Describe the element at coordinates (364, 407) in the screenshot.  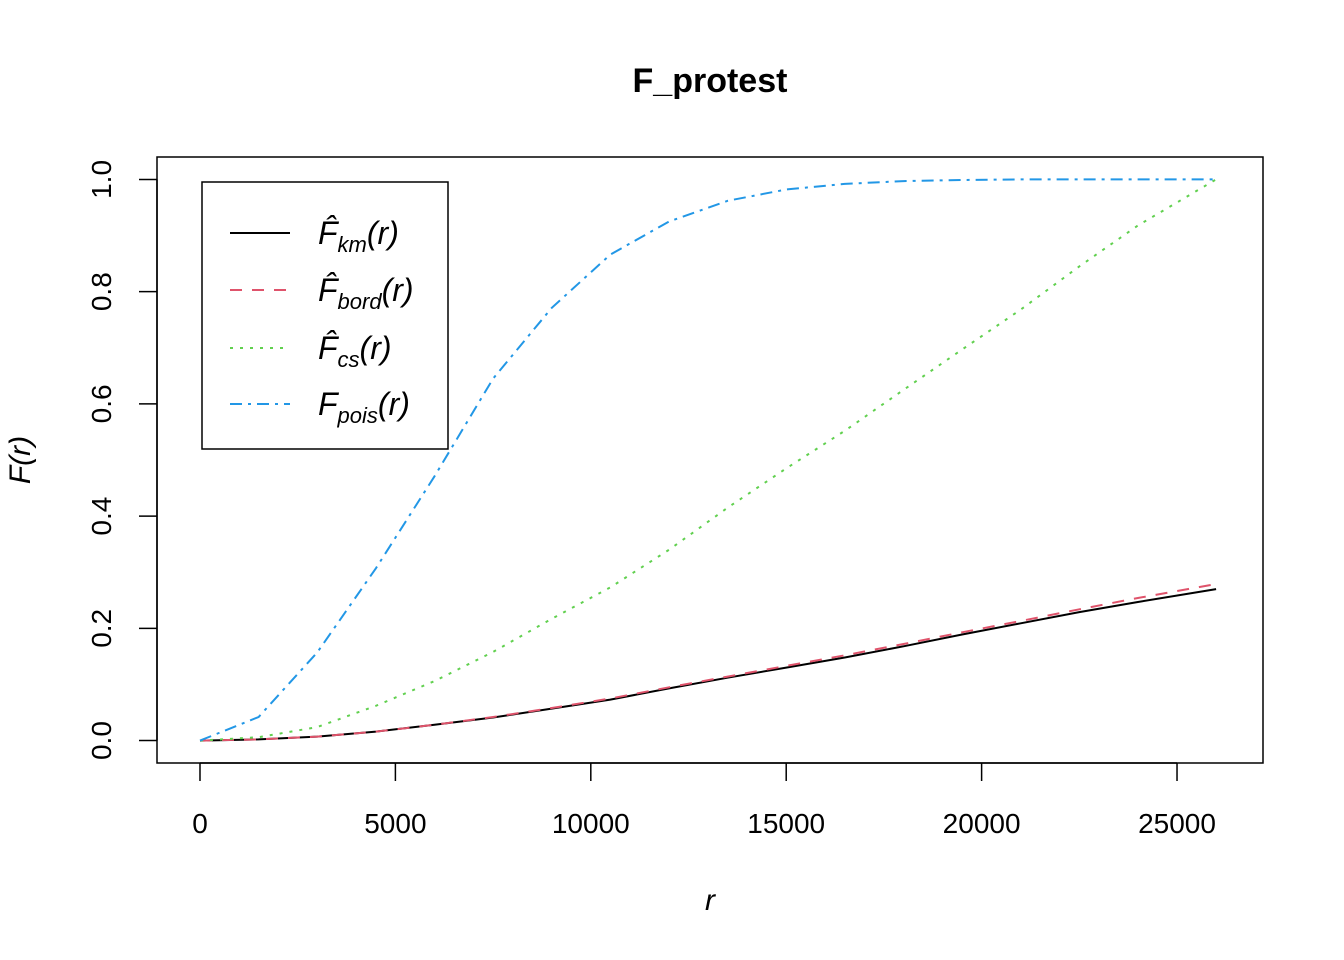
I see `legend-label-pois: Fpois(r)` at that location.